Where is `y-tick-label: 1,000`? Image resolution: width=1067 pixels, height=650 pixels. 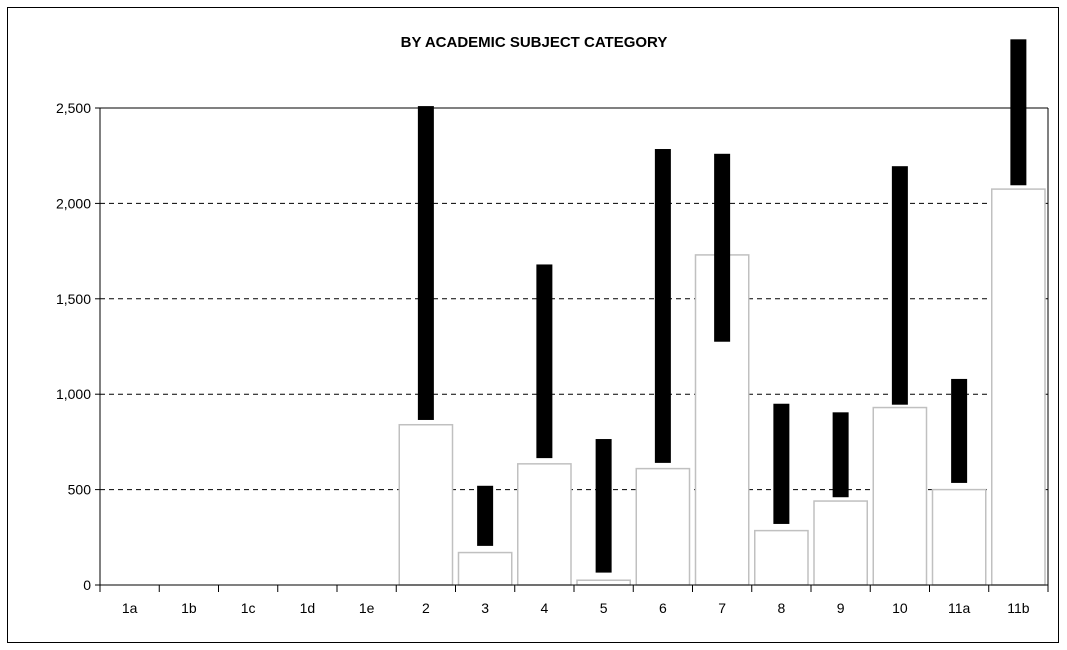
y-tick-label: 1,000 is located at coordinates (73, 394).